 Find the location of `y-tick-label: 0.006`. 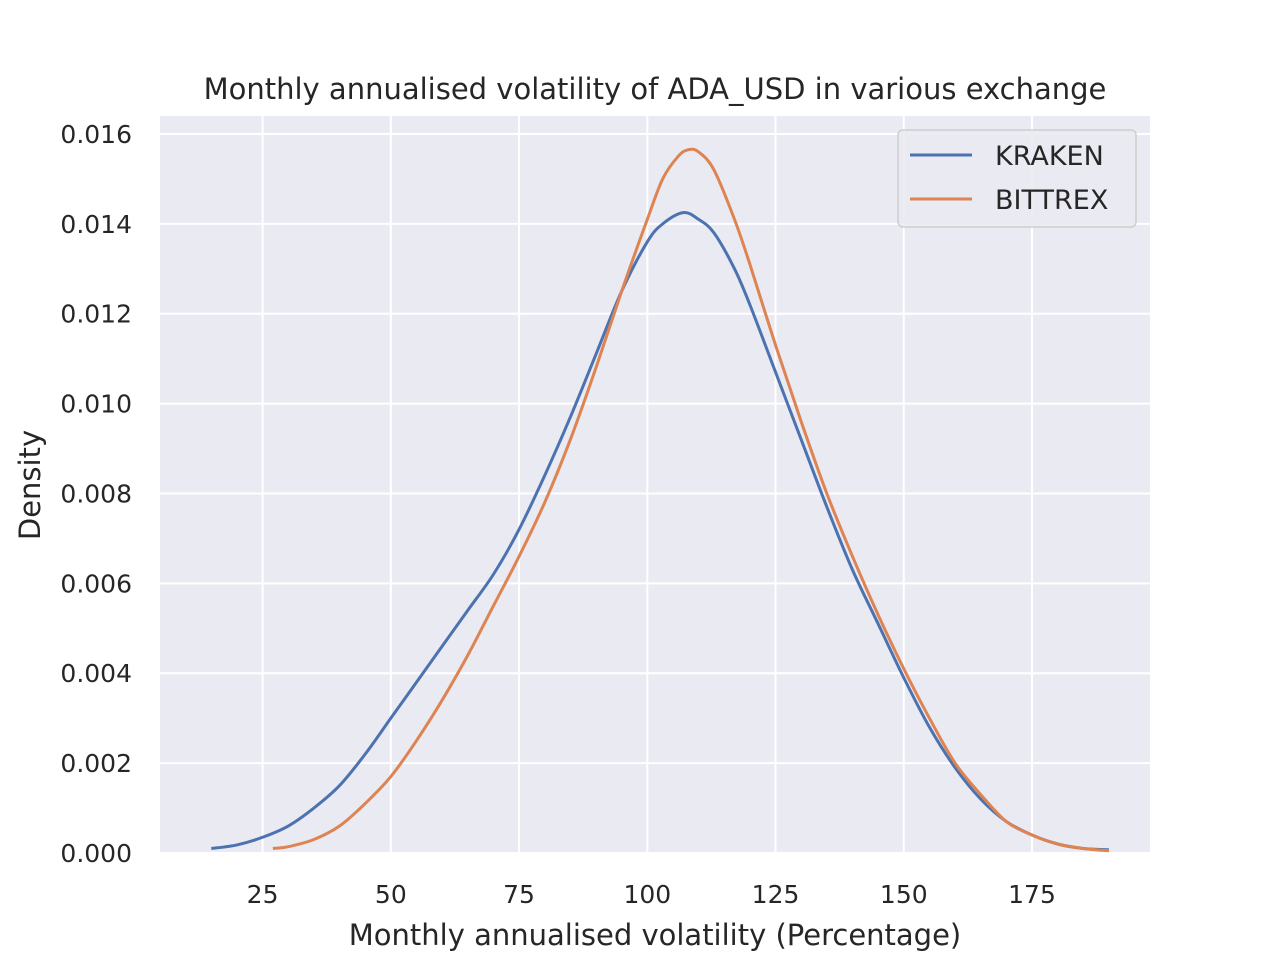

y-tick-label: 0.006 is located at coordinates (96, 583).